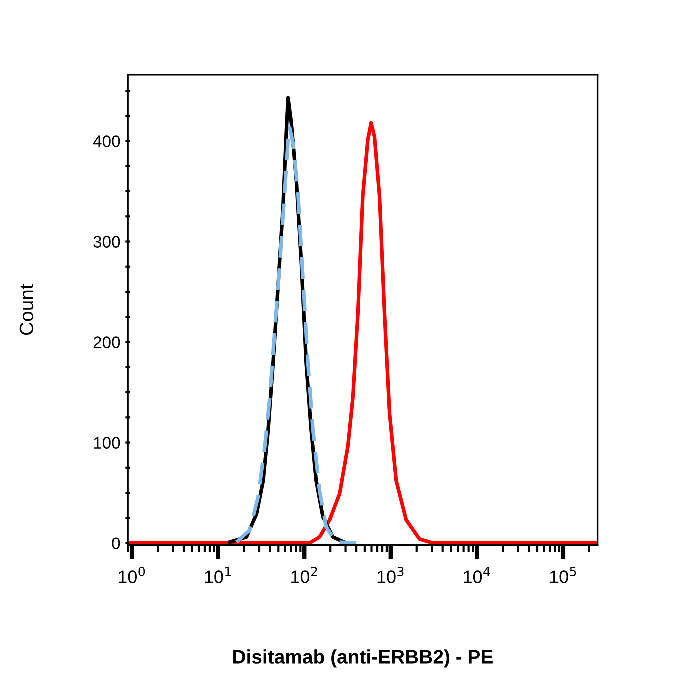  I want to click on y-axis-title: Count, so click(27, 310).